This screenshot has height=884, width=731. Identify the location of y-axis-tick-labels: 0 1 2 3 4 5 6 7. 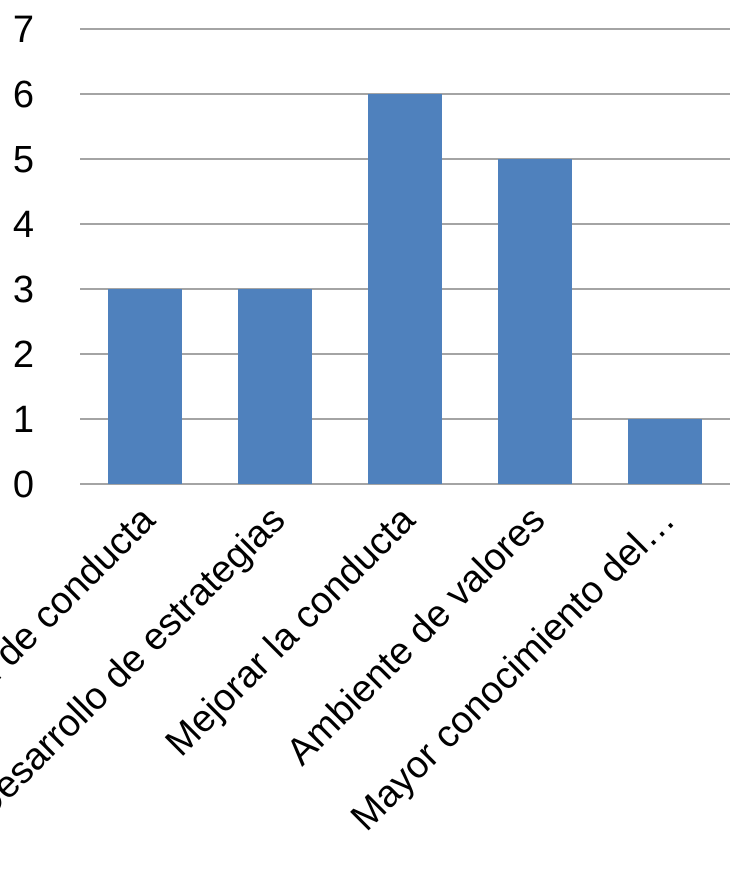
(23, 257).